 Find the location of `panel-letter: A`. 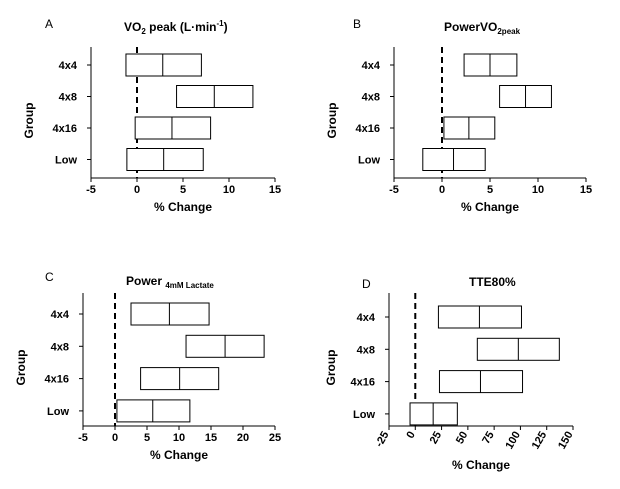

panel-letter: A is located at coordinates (49, 24).